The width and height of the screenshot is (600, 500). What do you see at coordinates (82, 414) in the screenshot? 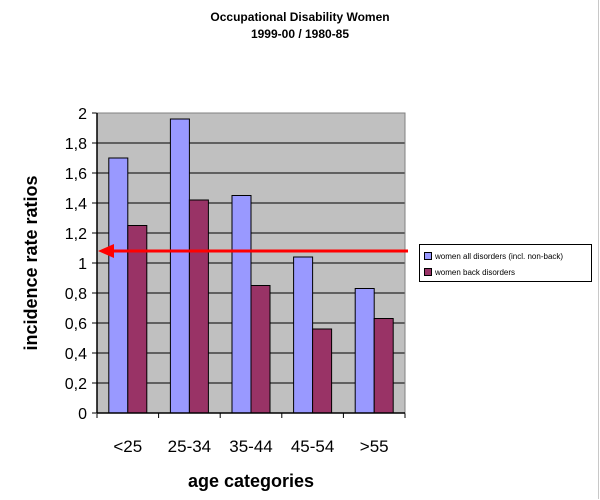
I see `y-tick-label: 0` at bounding box center [82, 414].